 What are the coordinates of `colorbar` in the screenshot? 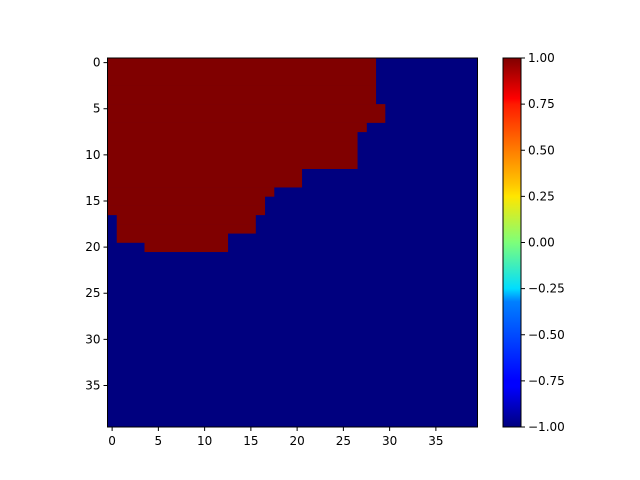 It's located at (512, 242).